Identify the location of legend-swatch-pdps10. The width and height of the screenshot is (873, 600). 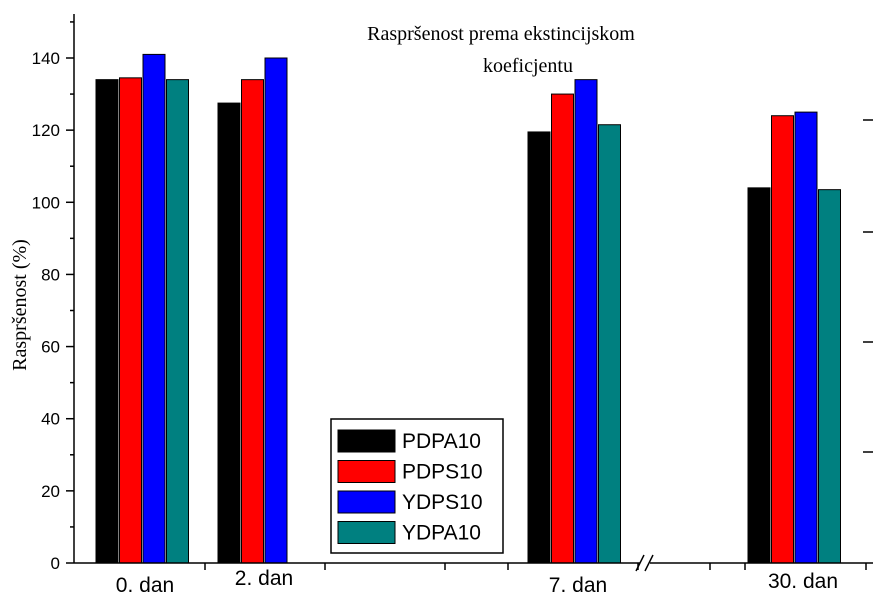
(366, 471).